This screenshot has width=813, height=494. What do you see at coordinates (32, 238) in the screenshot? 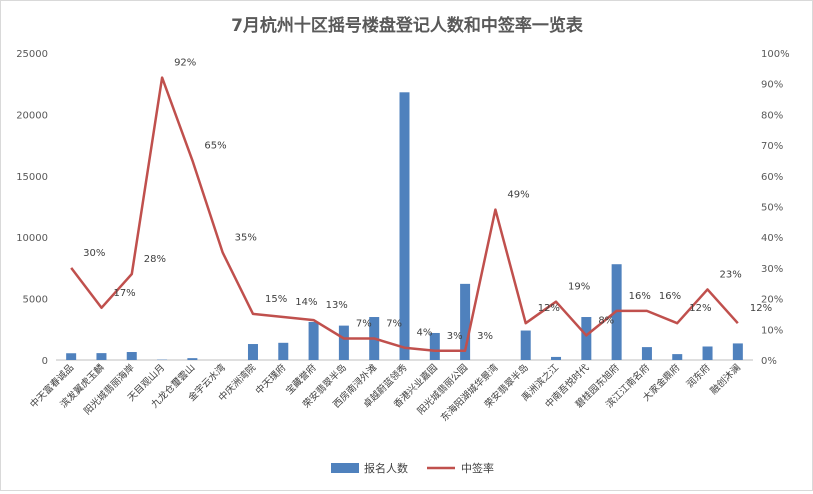
I see `y-left-tick-label: 10000` at bounding box center [32, 238].